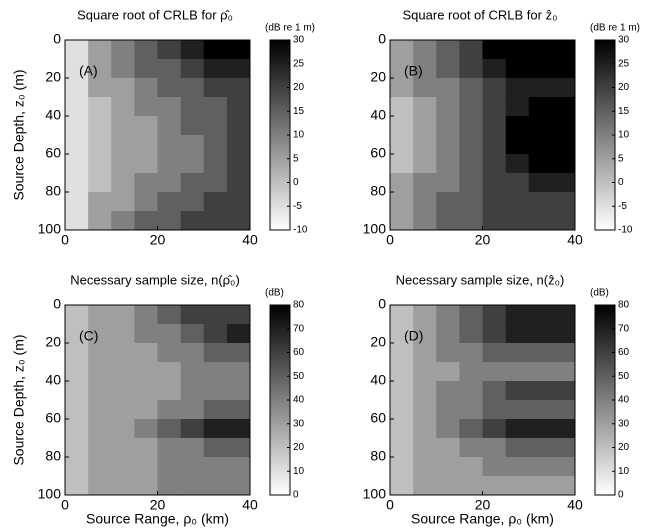  What do you see at coordinates (622, 206) in the screenshot?
I see `colorbar-tick-label: -5` at bounding box center [622, 206].